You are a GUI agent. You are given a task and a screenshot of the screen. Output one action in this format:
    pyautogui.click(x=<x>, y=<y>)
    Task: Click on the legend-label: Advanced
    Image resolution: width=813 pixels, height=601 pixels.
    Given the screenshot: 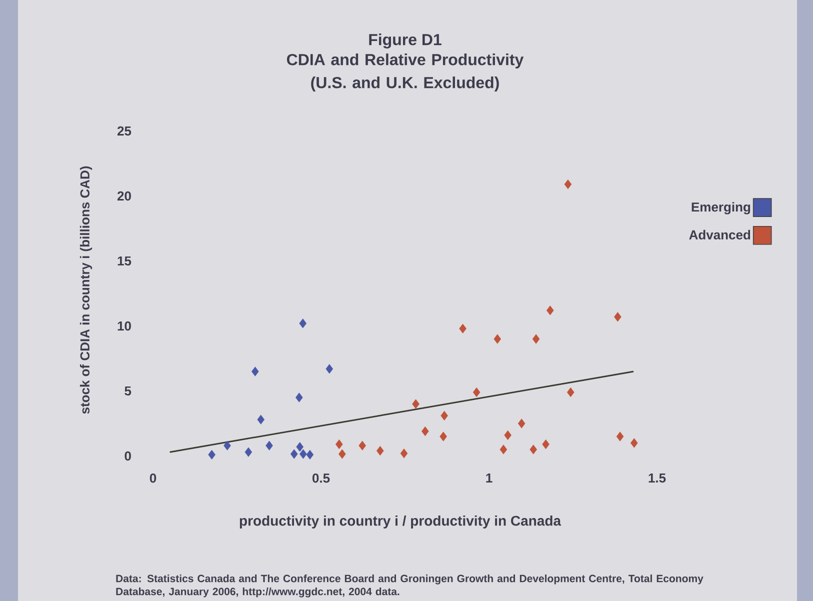 What is the action you would take?
    pyautogui.click(x=719, y=235)
    